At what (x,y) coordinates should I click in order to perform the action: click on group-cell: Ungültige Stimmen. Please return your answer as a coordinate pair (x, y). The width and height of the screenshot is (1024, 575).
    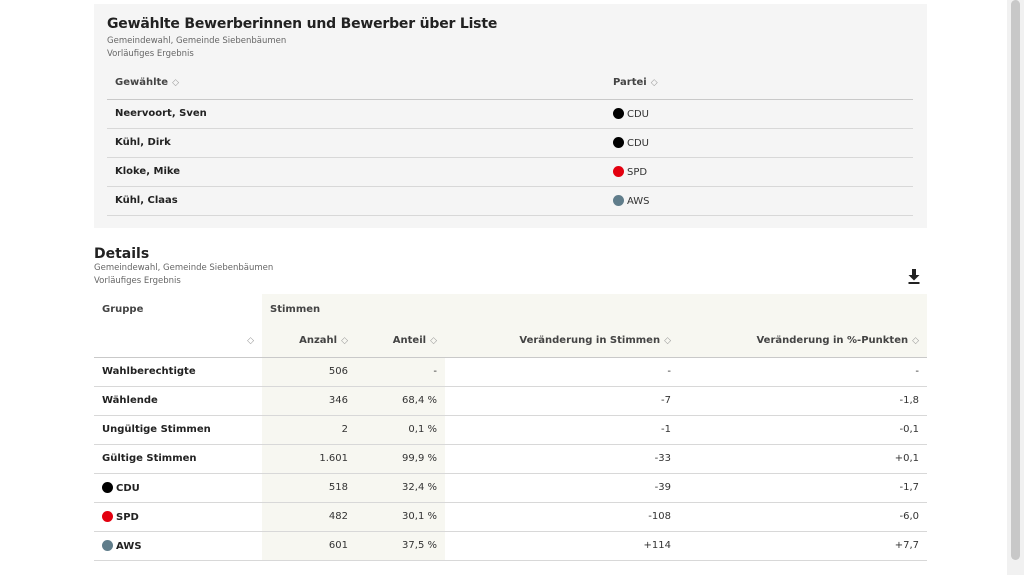
    Looking at the image, I should click on (178, 430).